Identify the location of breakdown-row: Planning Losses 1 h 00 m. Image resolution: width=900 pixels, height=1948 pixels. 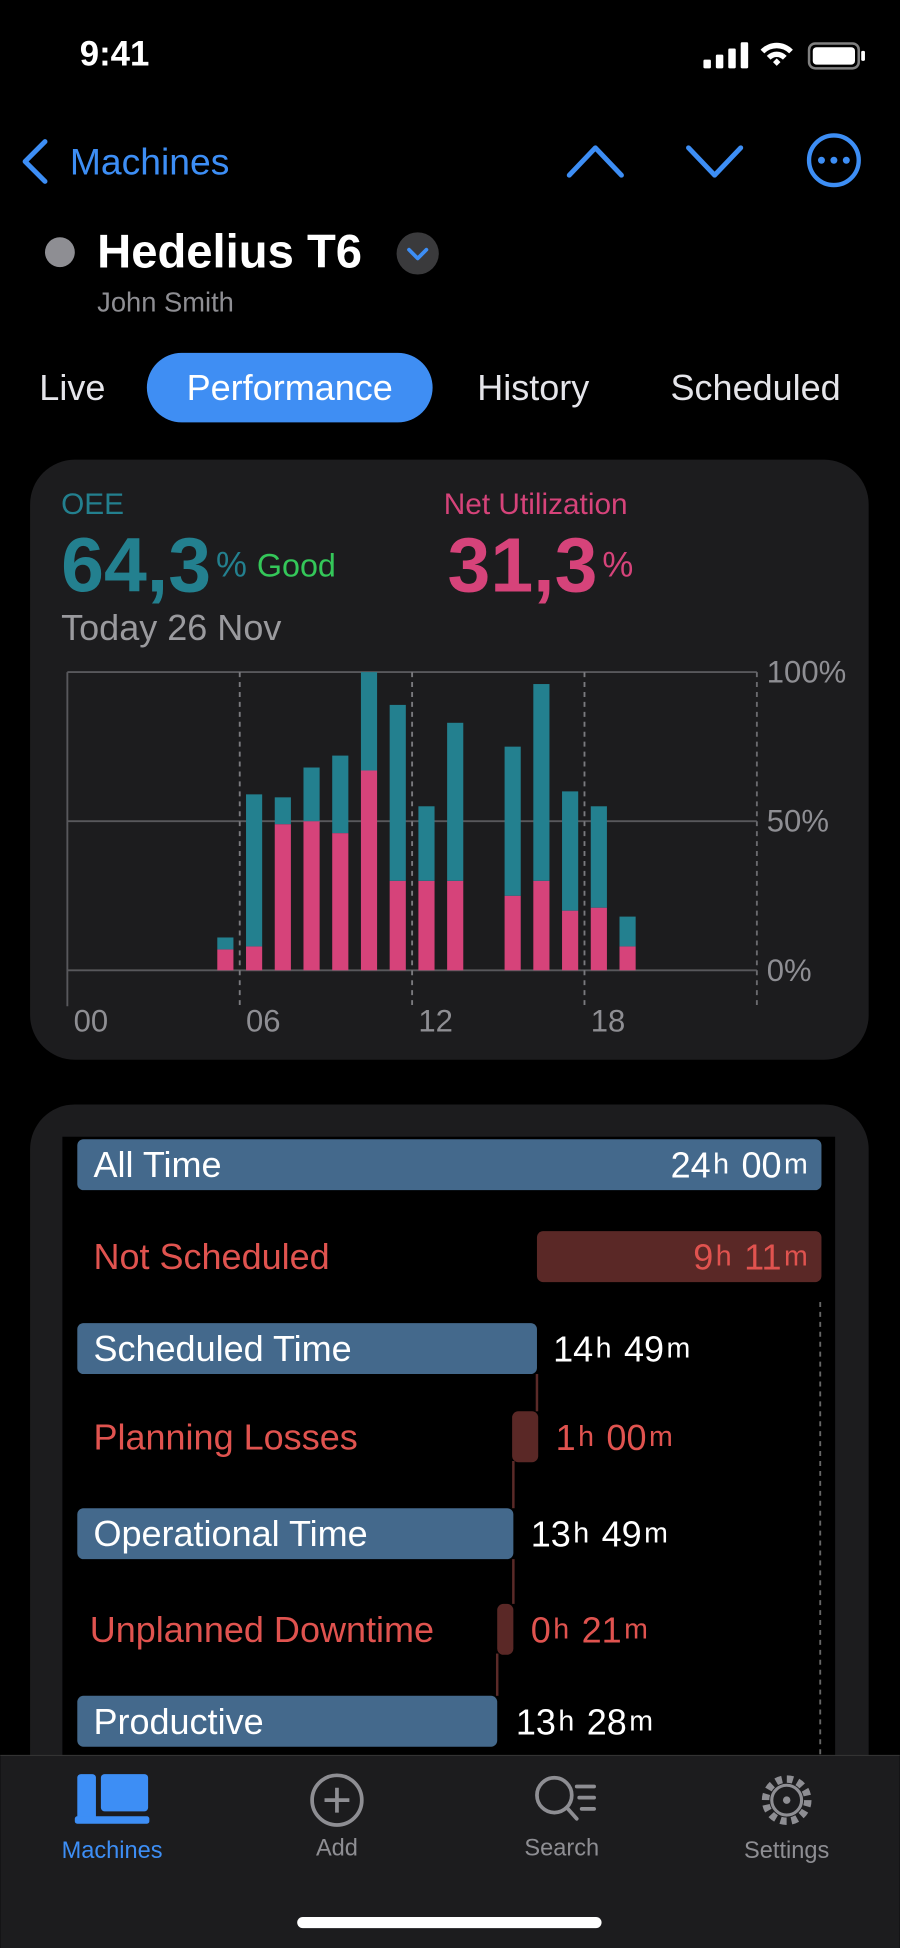
(383, 1437).